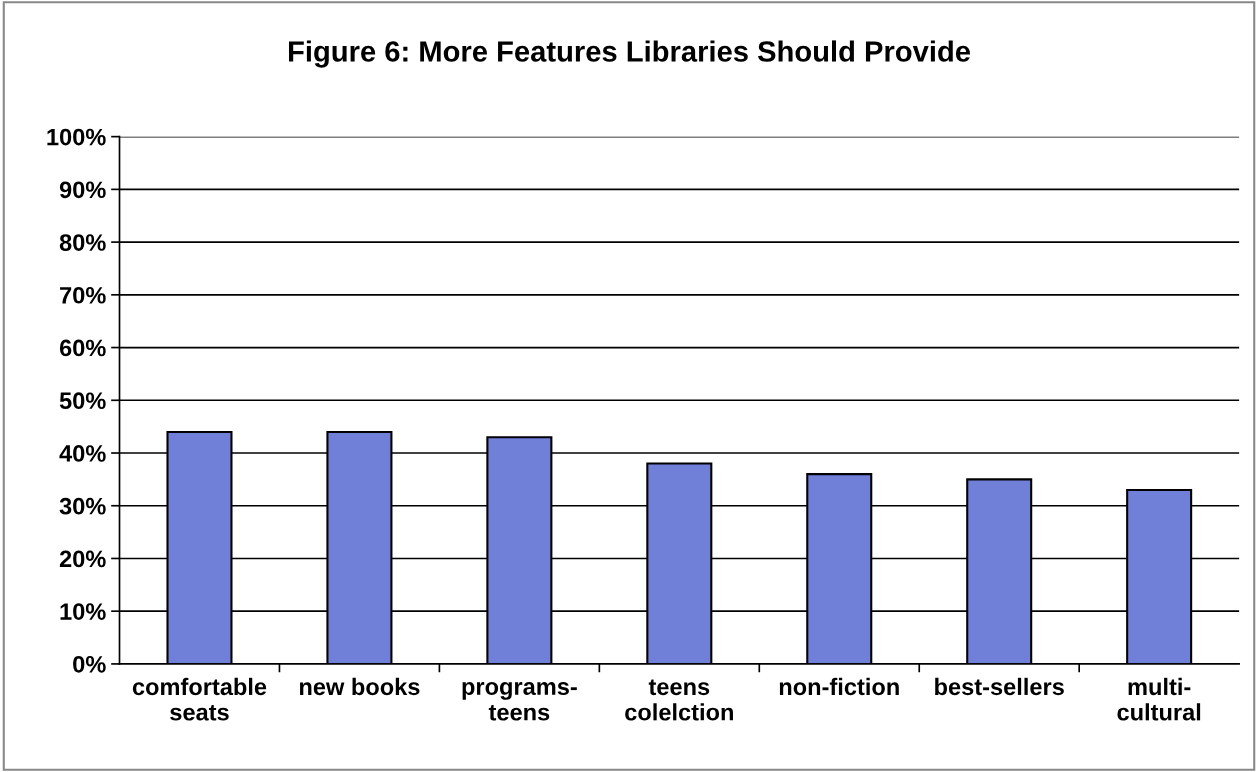  I want to click on x-tick-label: best-sellers, so click(999, 686).